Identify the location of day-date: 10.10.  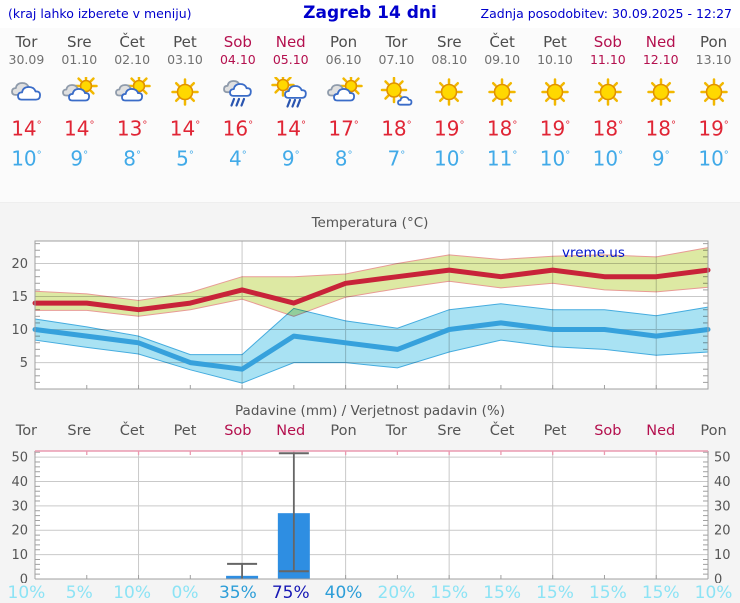
(555, 59).